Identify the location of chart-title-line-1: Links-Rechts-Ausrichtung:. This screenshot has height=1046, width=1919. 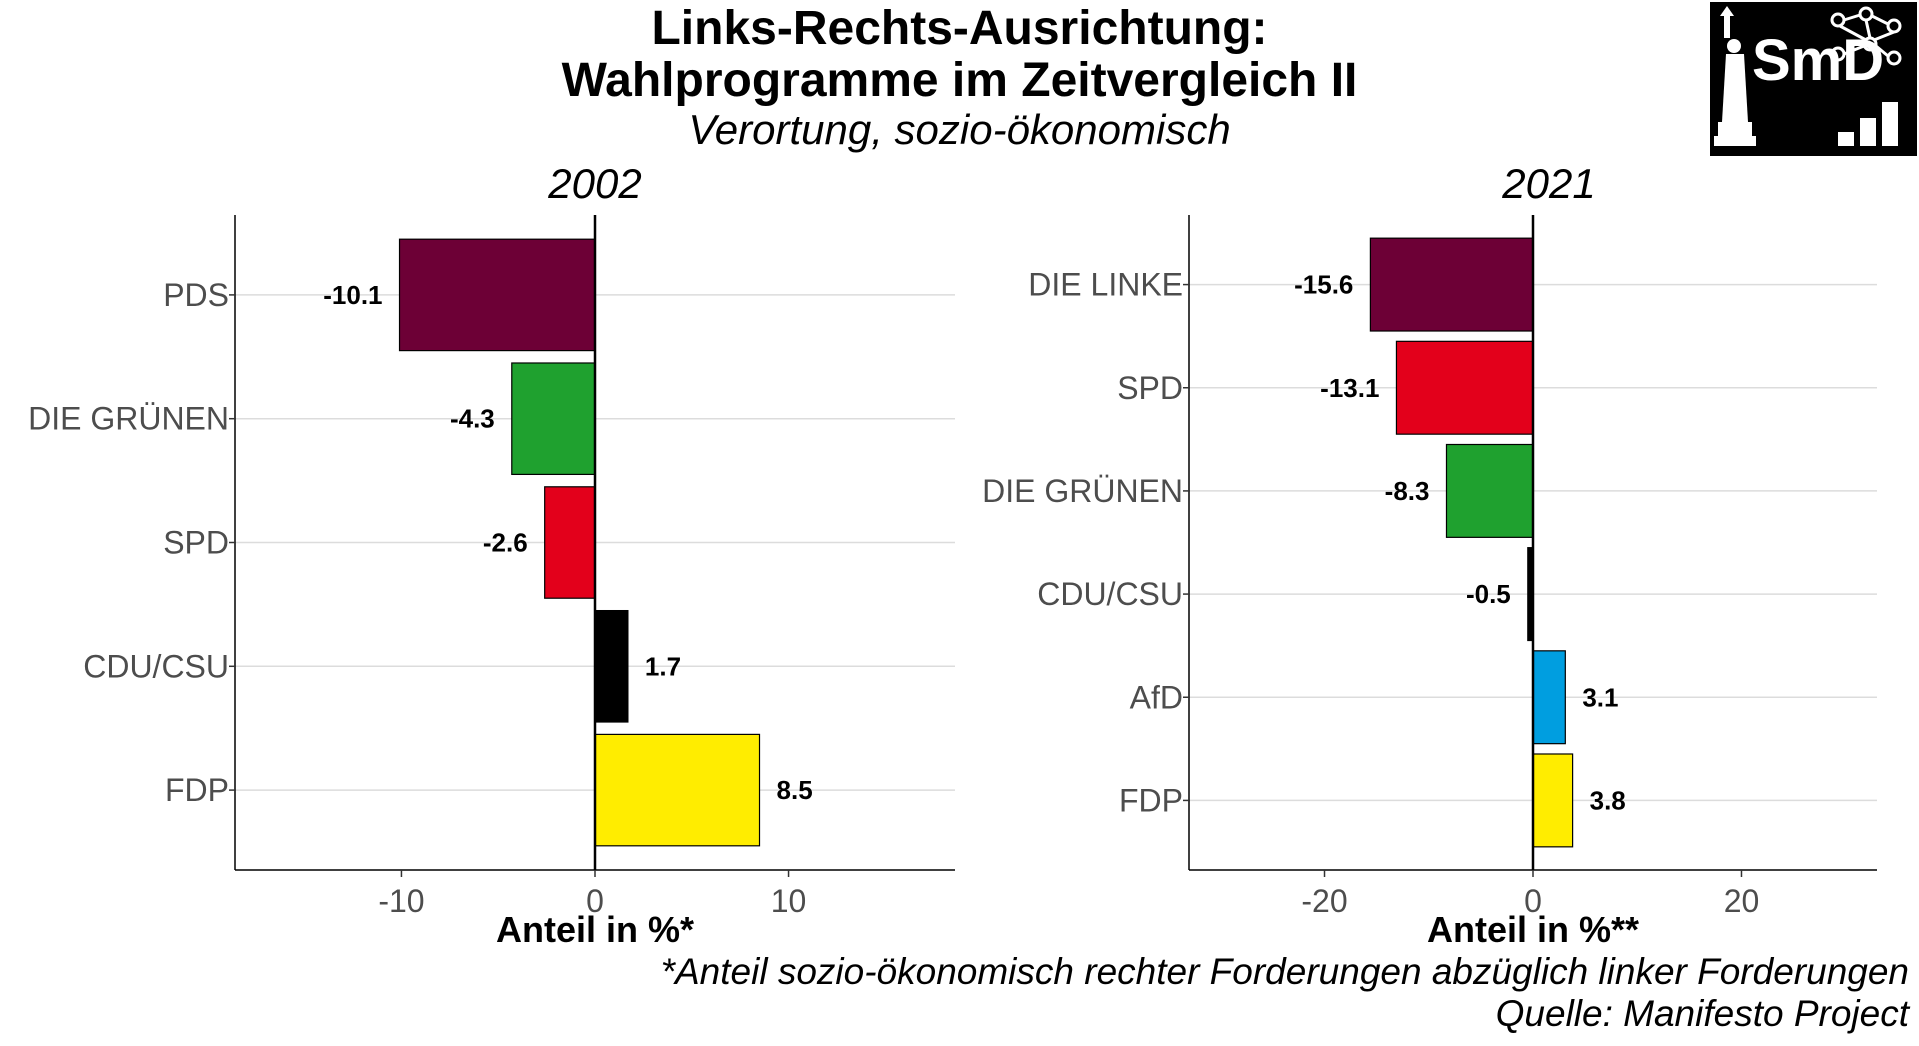
(959, 28).